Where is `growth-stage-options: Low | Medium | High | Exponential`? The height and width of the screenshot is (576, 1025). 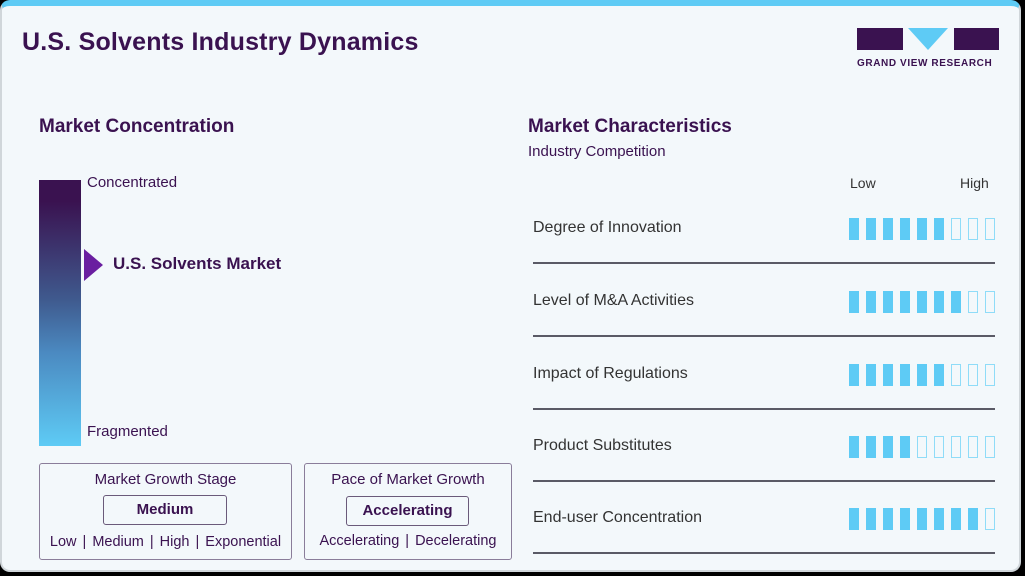 growth-stage-options: Low | Medium | High | Exponential is located at coordinates (165, 542).